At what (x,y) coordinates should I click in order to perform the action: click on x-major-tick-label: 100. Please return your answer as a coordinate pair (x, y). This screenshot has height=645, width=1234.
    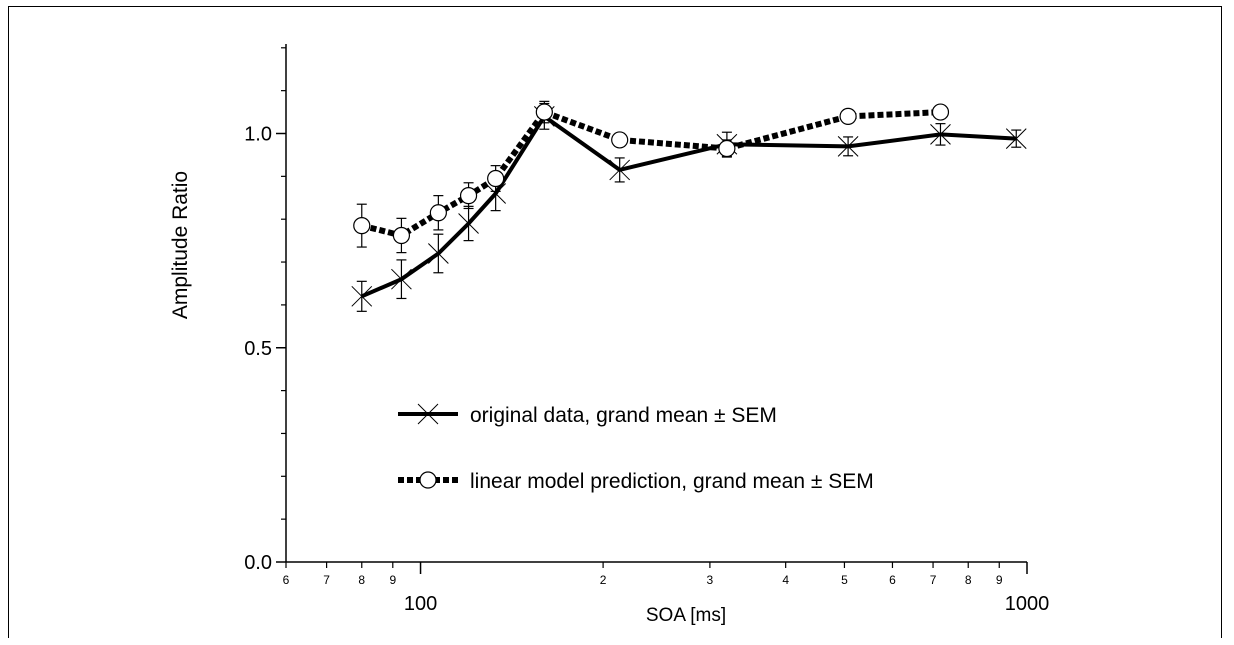
    Looking at the image, I should click on (420, 604).